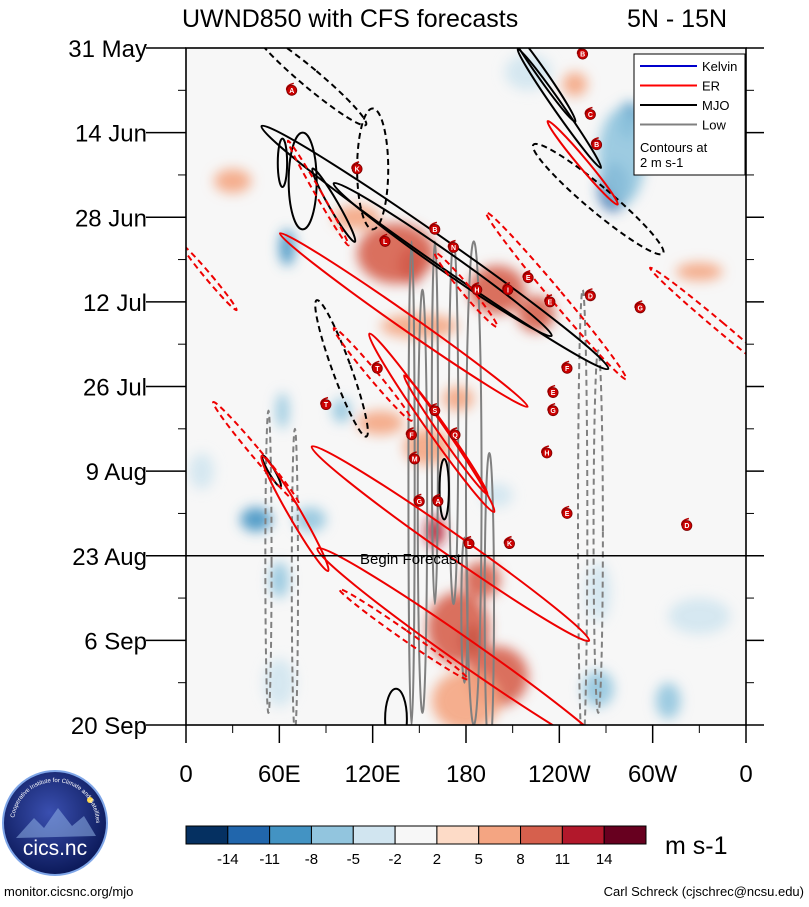  I want to click on footer-credit: Carl Schreck (cjschrec@ncsu.edu), so click(704, 891).